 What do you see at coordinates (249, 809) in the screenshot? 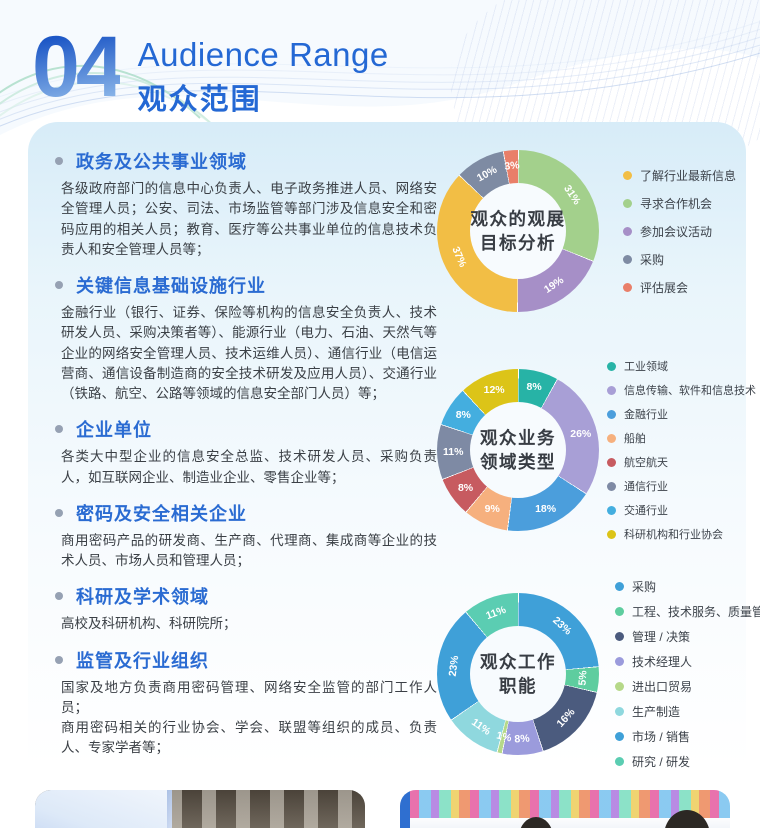
I see `ceiling-beams` at bounding box center [249, 809].